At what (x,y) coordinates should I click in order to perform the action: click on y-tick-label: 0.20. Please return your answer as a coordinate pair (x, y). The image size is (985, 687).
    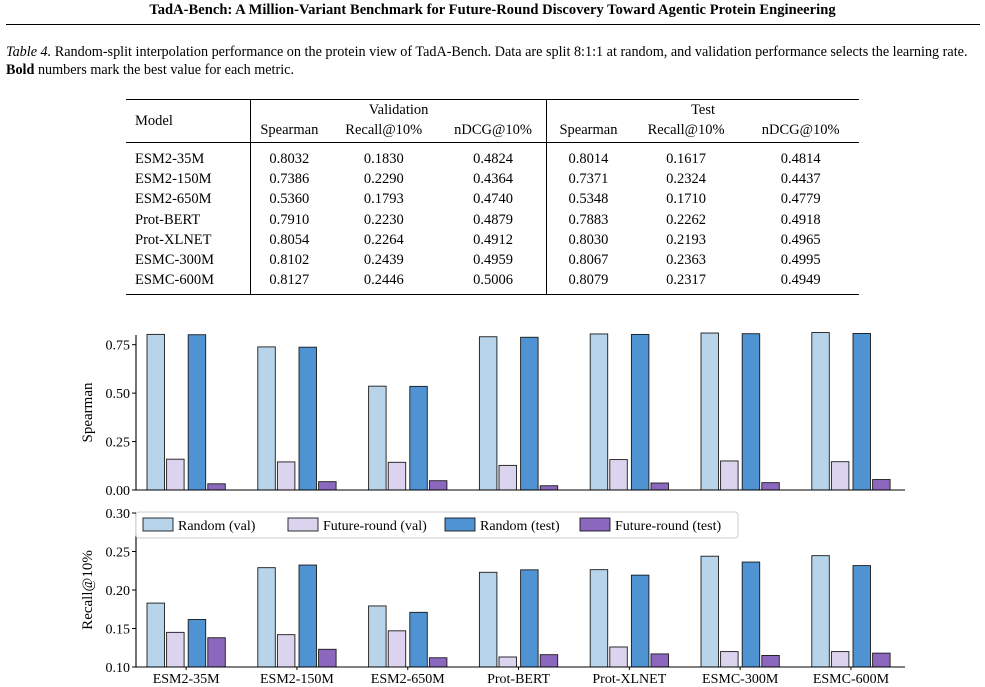
    Looking at the image, I should click on (118, 591).